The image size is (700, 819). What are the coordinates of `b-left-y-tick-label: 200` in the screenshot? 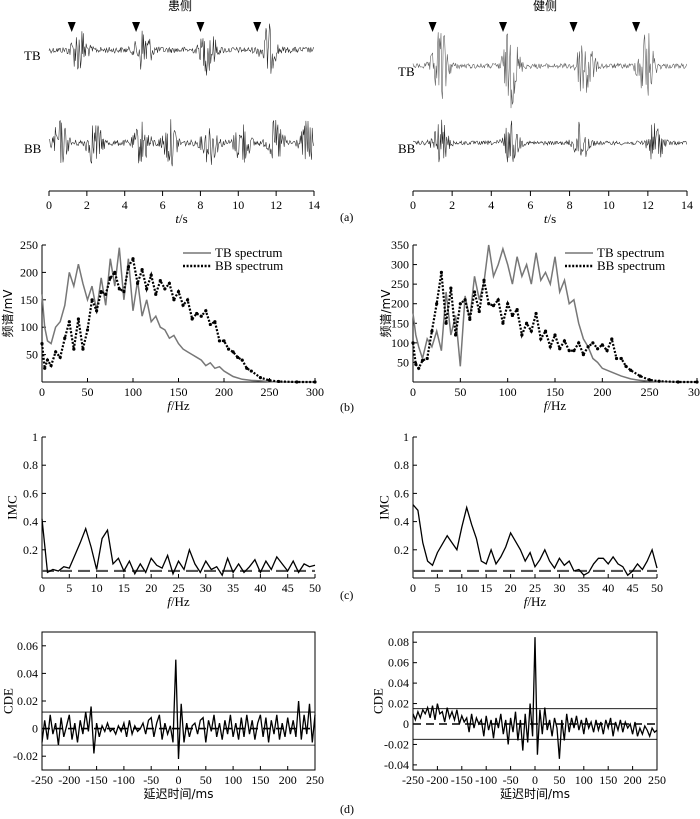 It's located at (29, 272).